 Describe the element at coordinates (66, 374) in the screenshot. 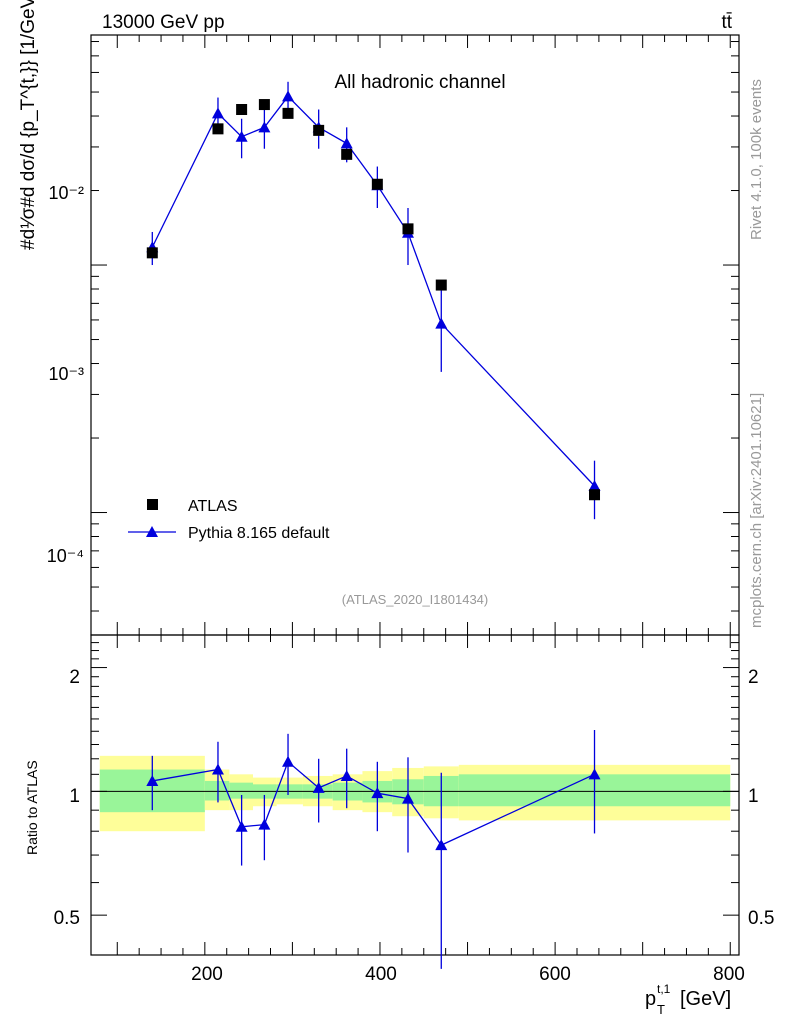

I see `y-tick-label-1e-3: 10⁻³` at that location.